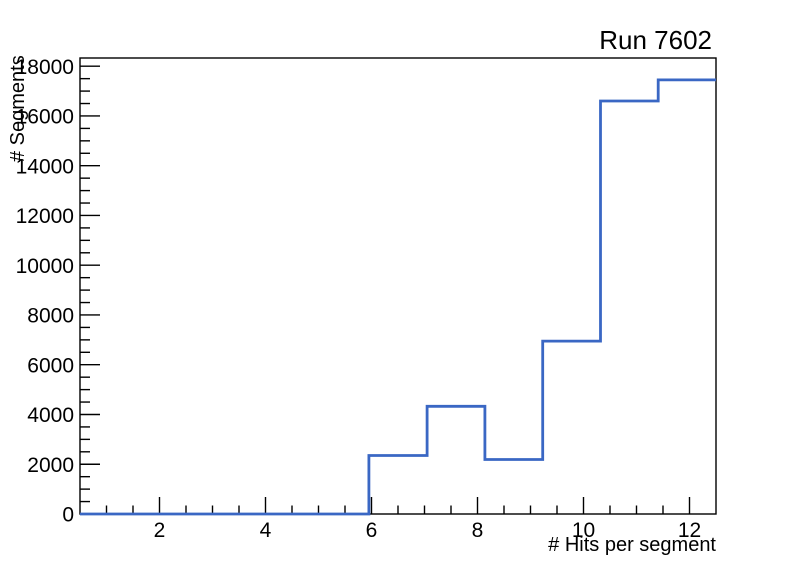 Image resolution: width=796 pixels, height=572 pixels. What do you see at coordinates (50, 316) in the screenshot?
I see `y-tick-label: 8000` at bounding box center [50, 316].